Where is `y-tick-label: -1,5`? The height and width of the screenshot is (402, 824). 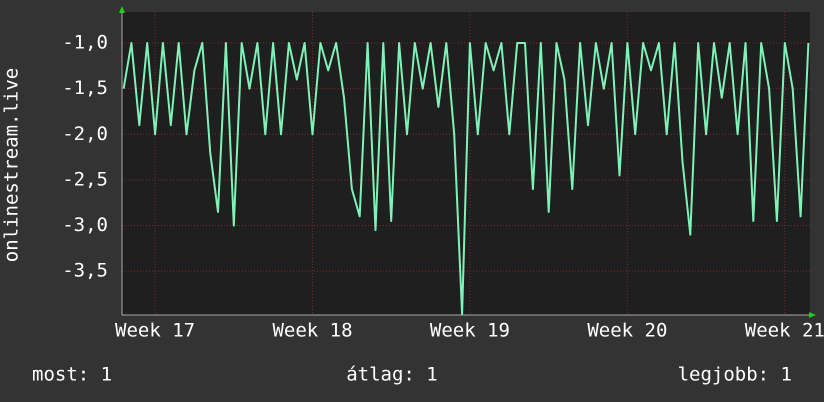 y-tick-label: -1,5 is located at coordinates (85, 88).